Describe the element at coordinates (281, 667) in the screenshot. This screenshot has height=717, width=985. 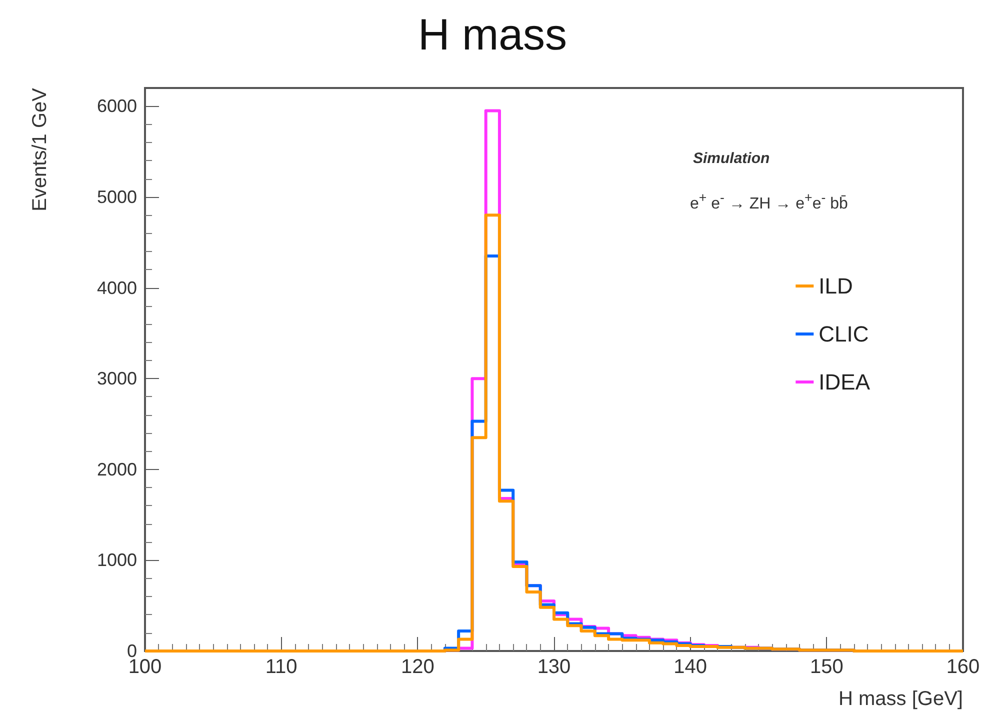
I see `x-tick-label: 110` at that location.